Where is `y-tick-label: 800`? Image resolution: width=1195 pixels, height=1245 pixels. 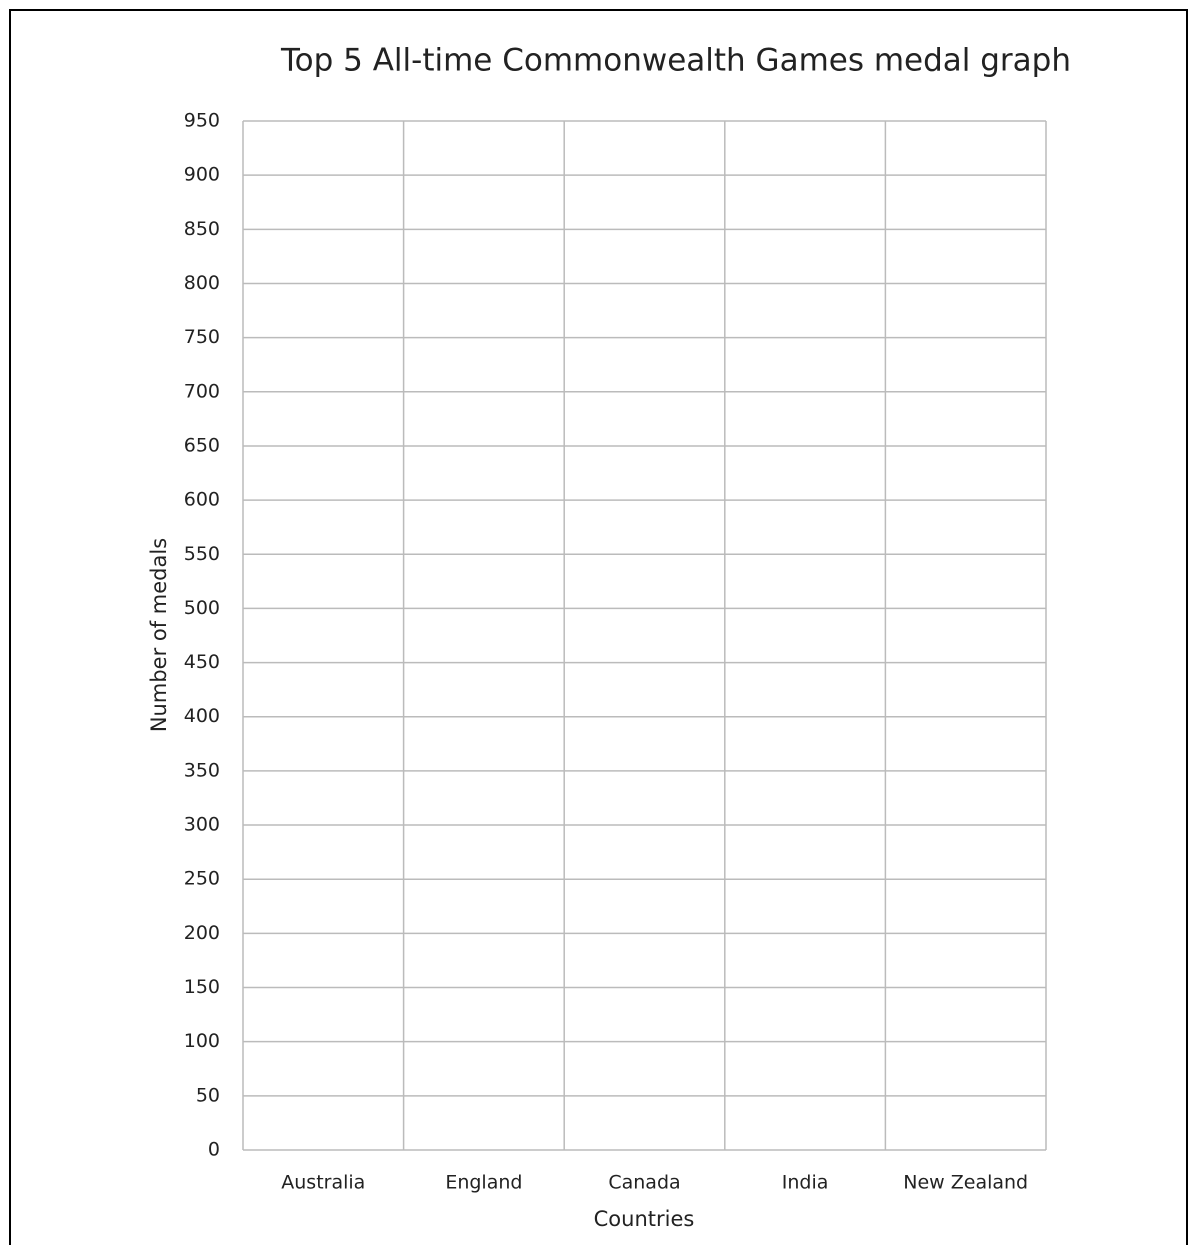
y-tick-label: 800 is located at coordinates (202, 283).